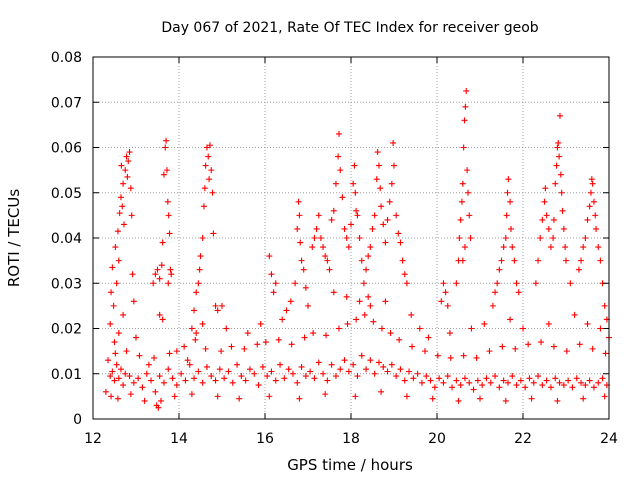 This screenshot has width=640, height=480. I want to click on x-axis-tick-labels: 12 14 16 18 20 22 24, so click(351, 439).